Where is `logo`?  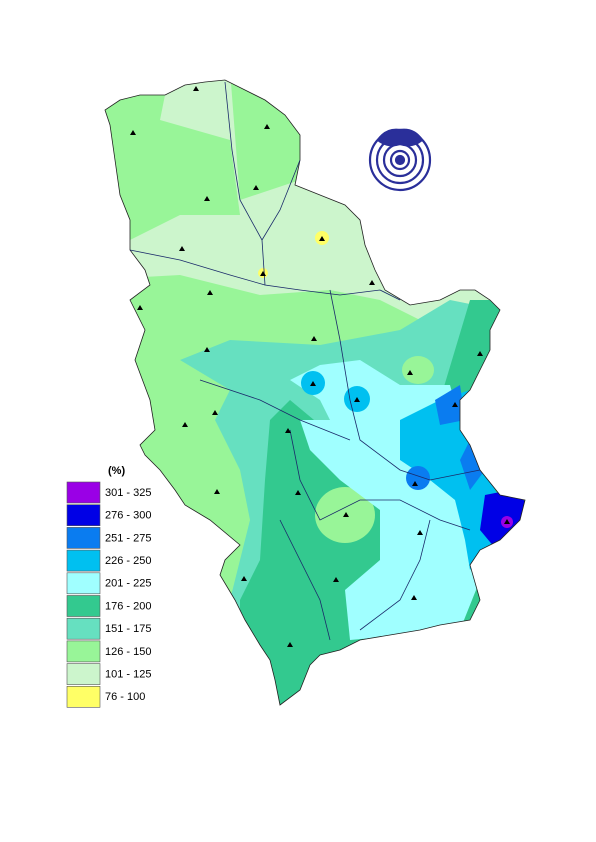 logo is located at coordinates (400, 160).